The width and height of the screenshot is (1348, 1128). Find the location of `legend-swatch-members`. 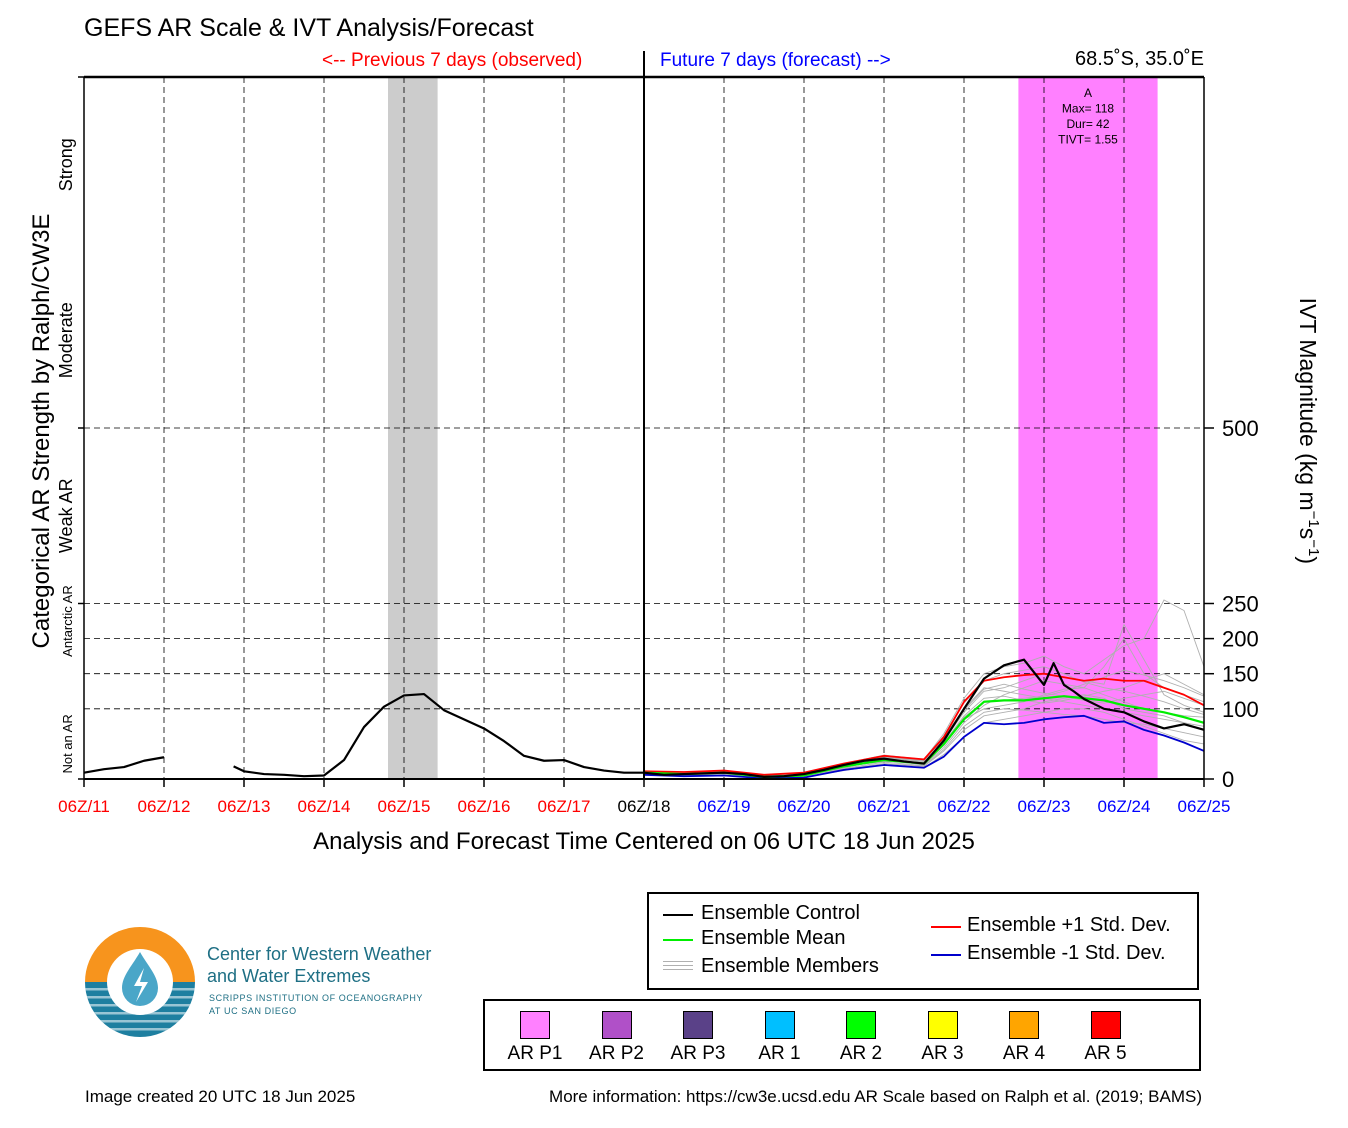

legend-swatch-members is located at coordinates (678, 961).